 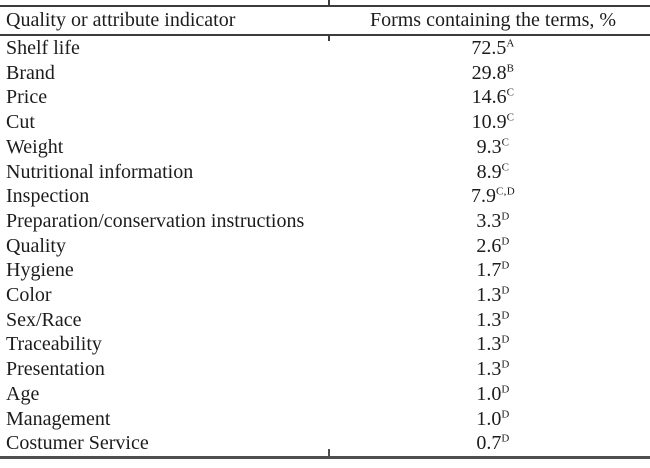 What do you see at coordinates (155, 220) in the screenshot?
I see `row-label: Preparation/conservation instructions` at bounding box center [155, 220].